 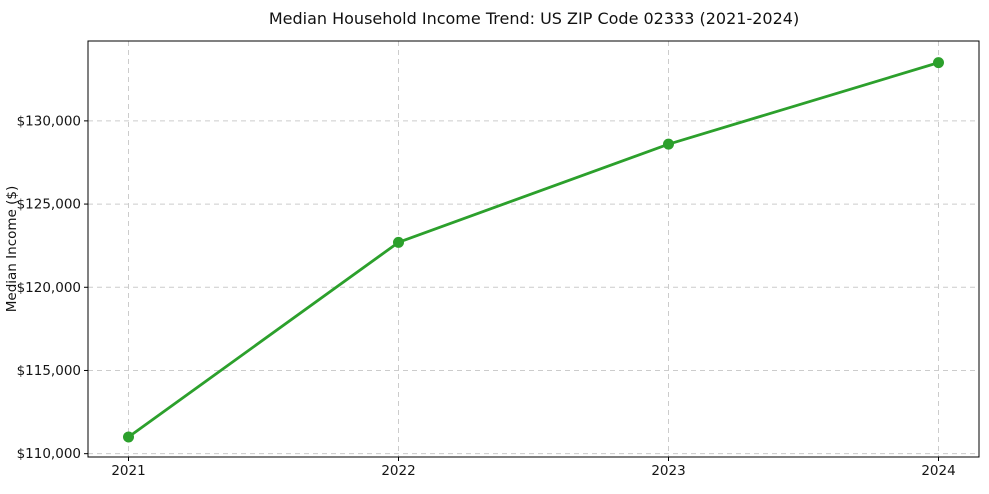 What do you see at coordinates (938, 63) in the screenshot?
I see `data-point-2024` at bounding box center [938, 63].